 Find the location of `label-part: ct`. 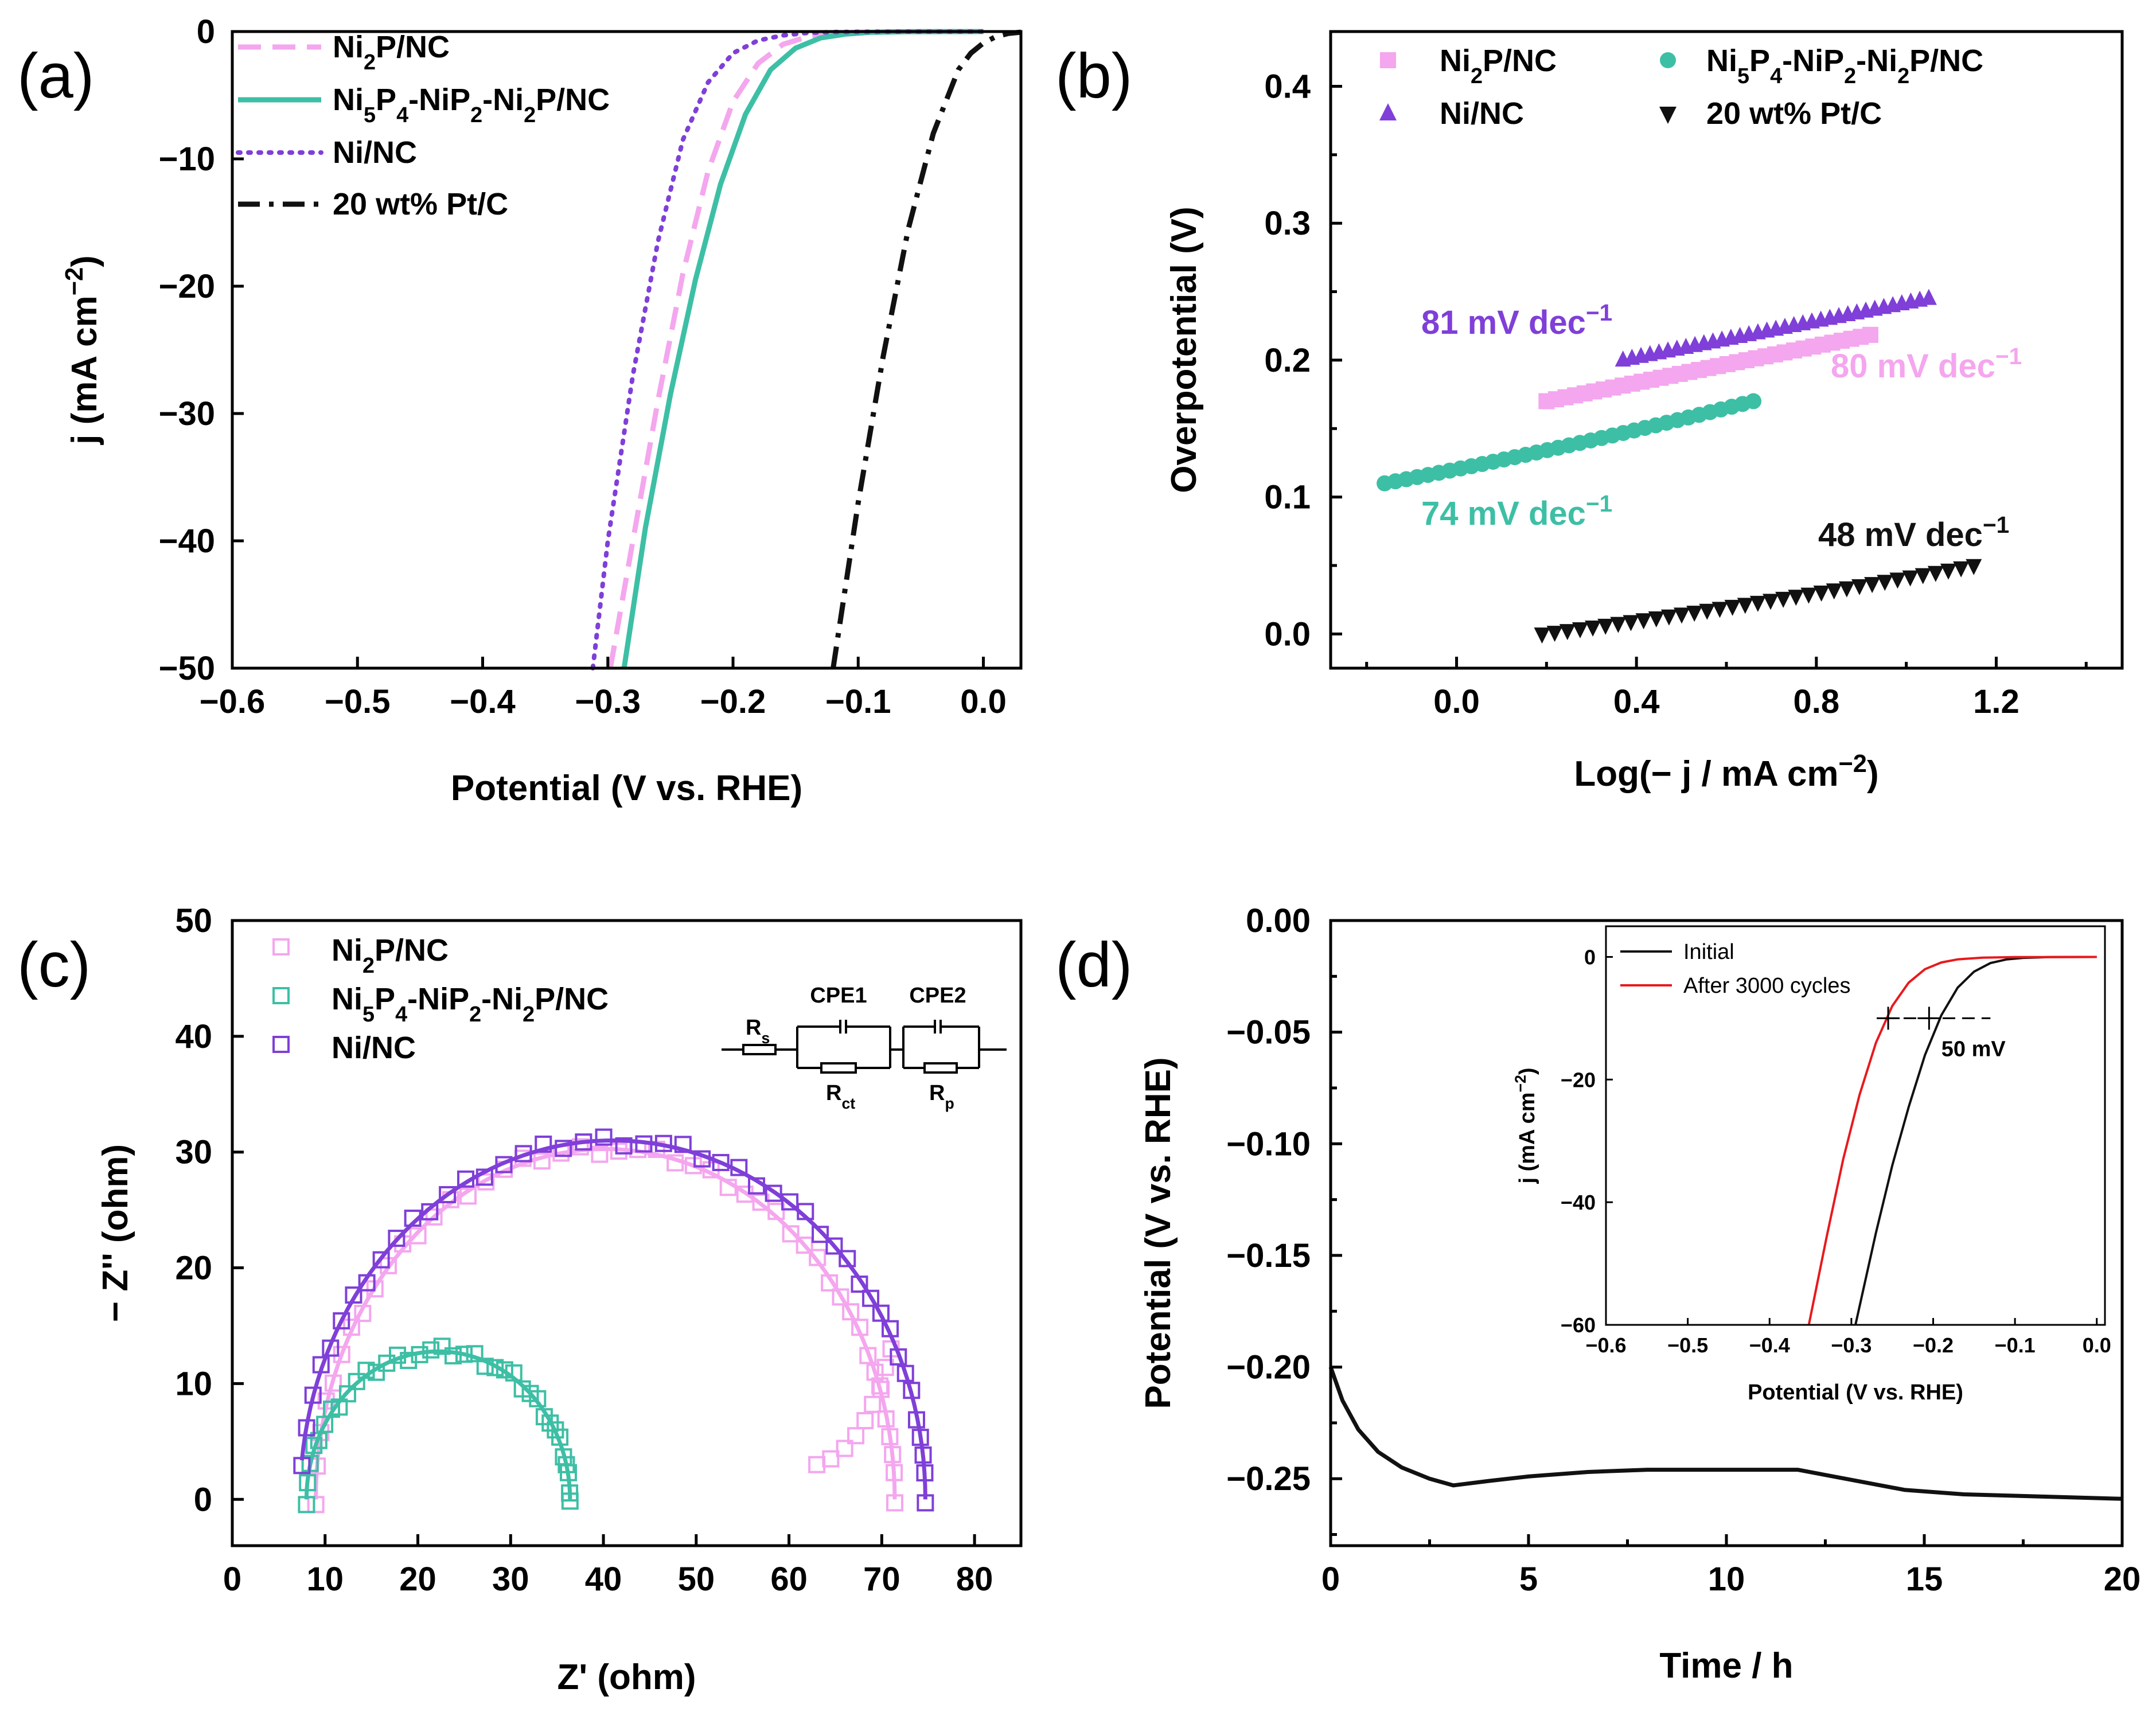

label-part: ct is located at coordinates (848, 1103).